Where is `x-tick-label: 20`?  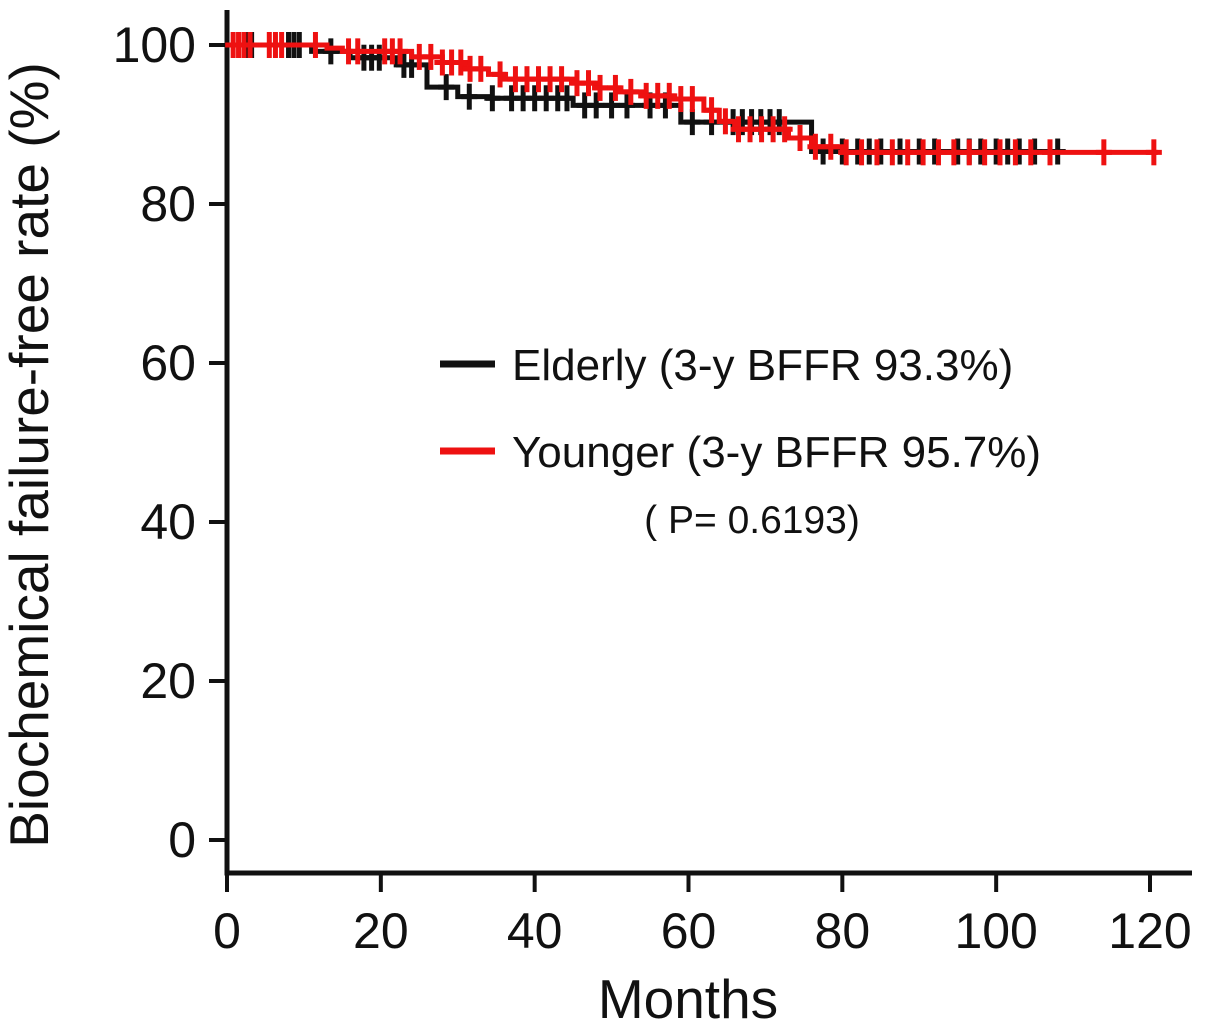
x-tick-label: 20 is located at coordinates (381, 931).